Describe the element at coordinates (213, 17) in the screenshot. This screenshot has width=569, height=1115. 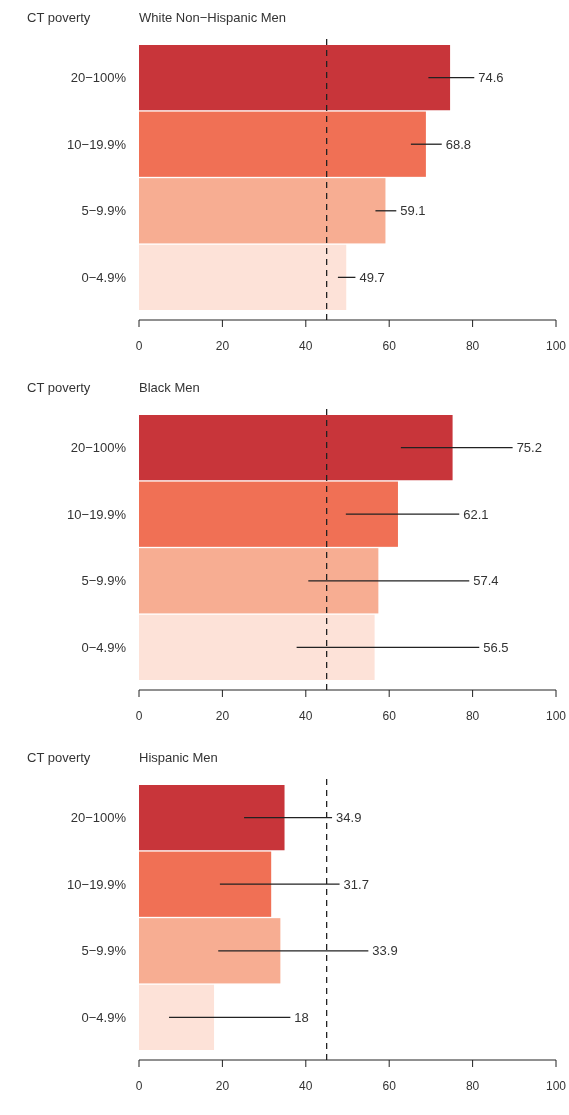
I see `chart-title: White Non−Hispanic Men` at that location.